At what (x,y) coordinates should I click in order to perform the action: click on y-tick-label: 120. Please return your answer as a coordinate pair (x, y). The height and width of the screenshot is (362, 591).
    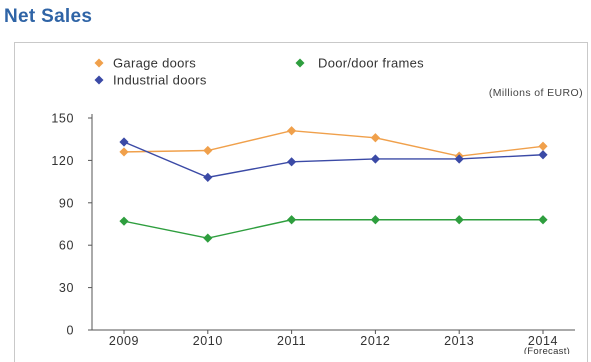
    Looking at the image, I should click on (62, 161).